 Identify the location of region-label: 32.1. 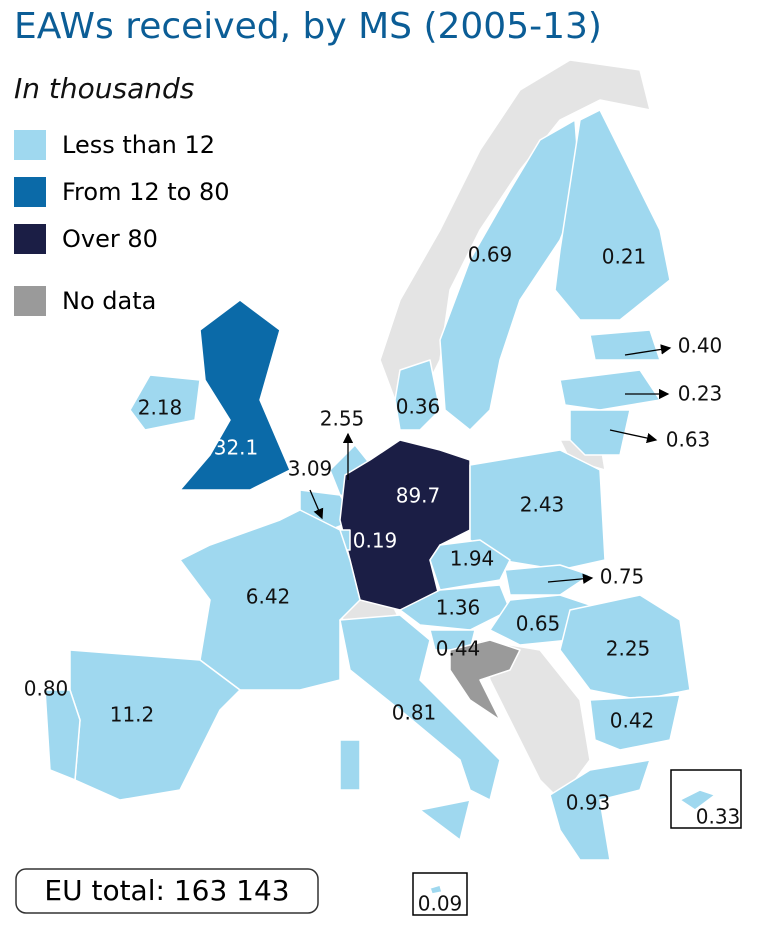
(236, 448).